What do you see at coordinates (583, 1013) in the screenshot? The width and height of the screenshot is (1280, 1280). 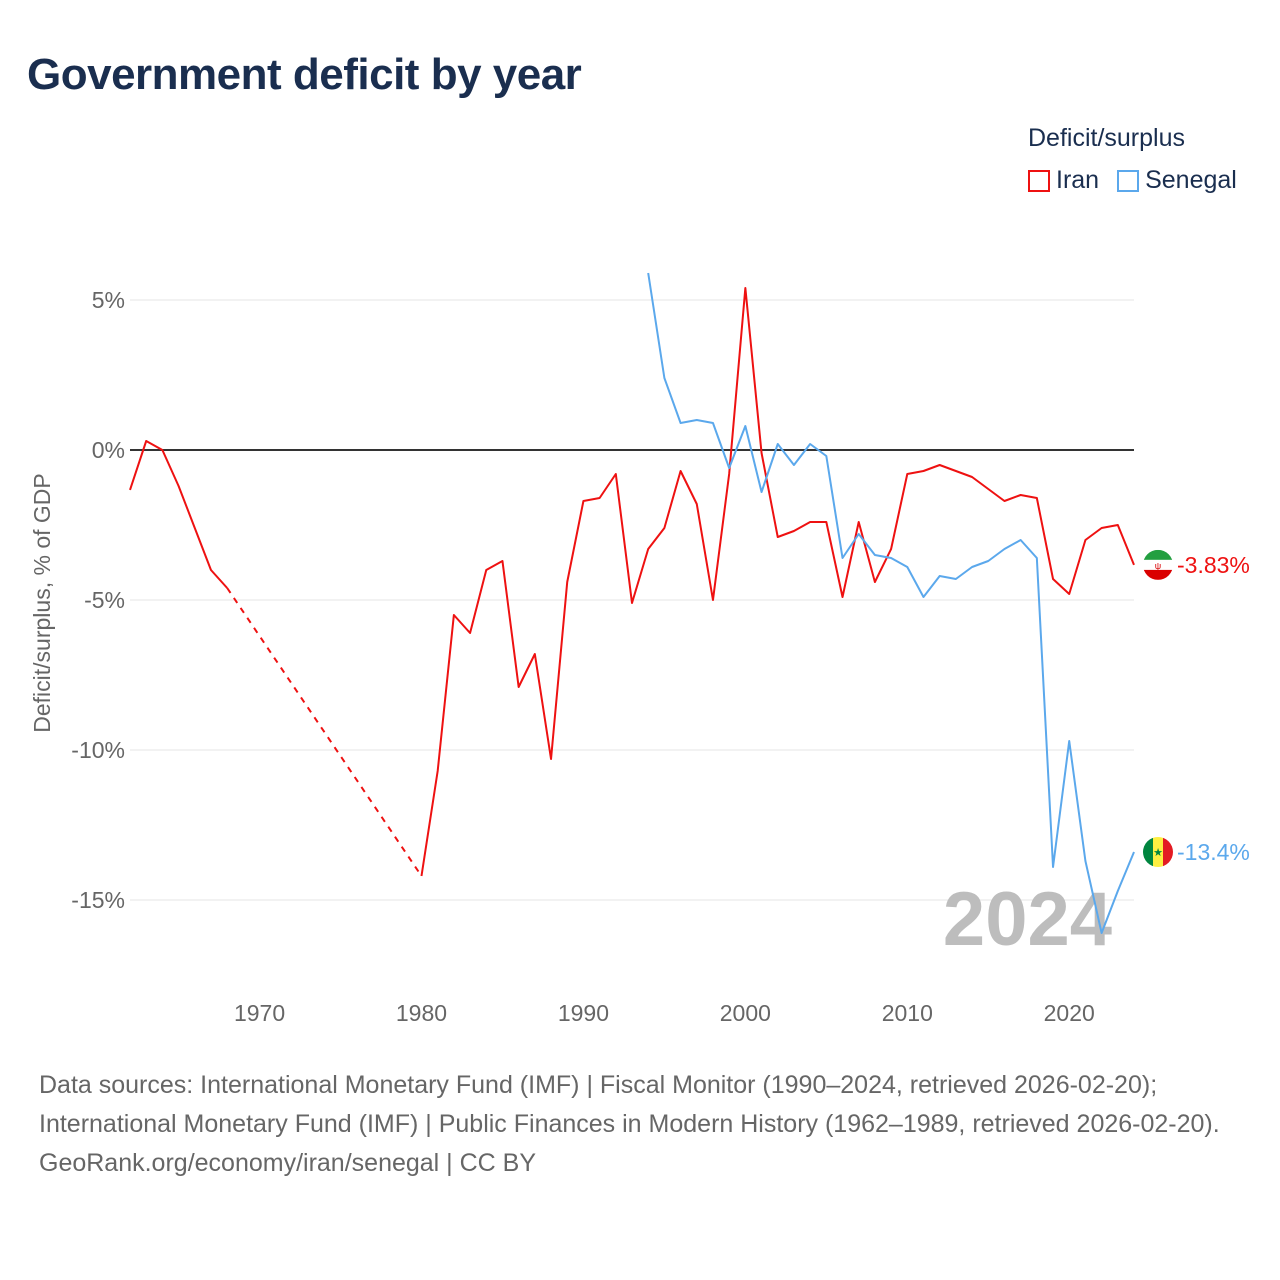 I see `x-tick-label: 1990` at bounding box center [583, 1013].